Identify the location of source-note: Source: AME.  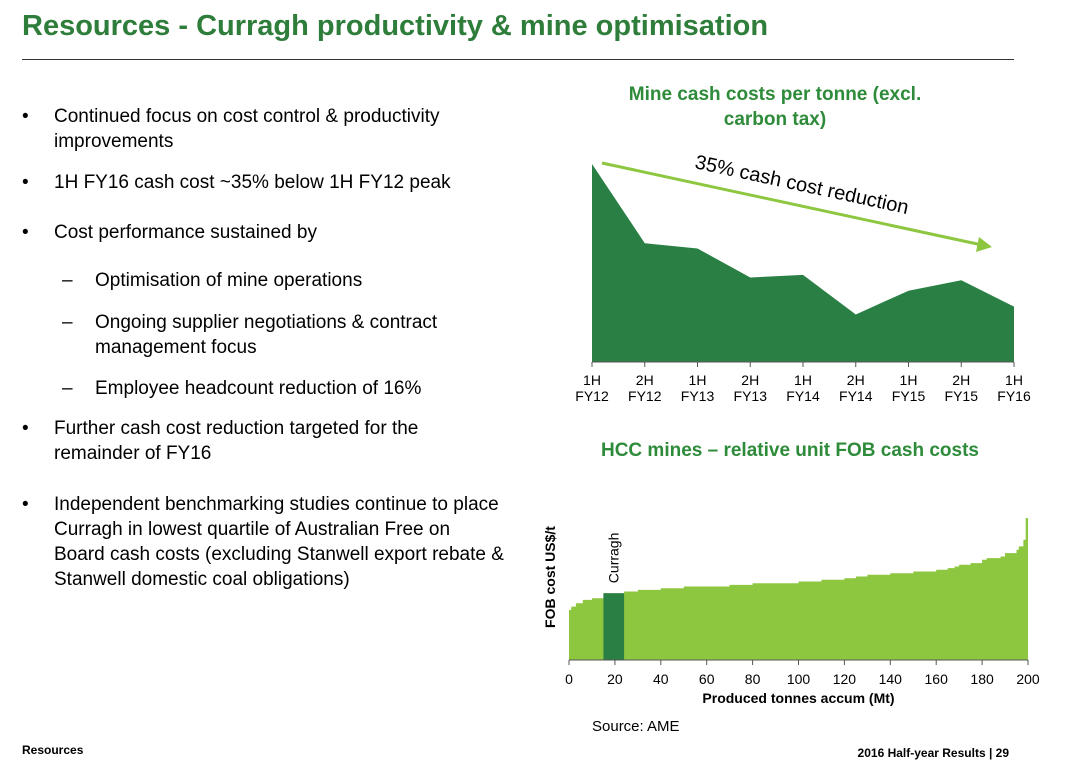
(636, 726).